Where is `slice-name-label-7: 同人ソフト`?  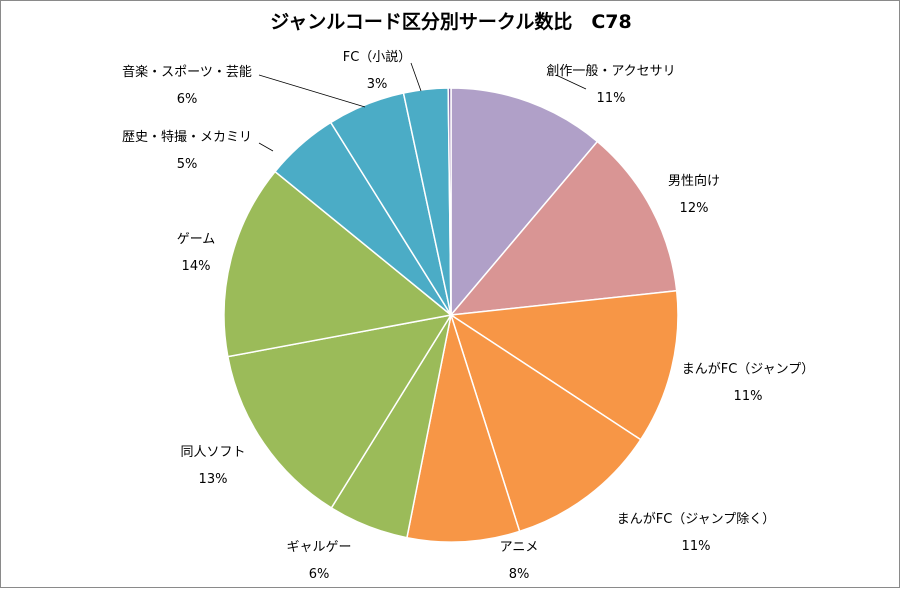
slice-name-label-7: 同人ソフト is located at coordinates (212, 452).